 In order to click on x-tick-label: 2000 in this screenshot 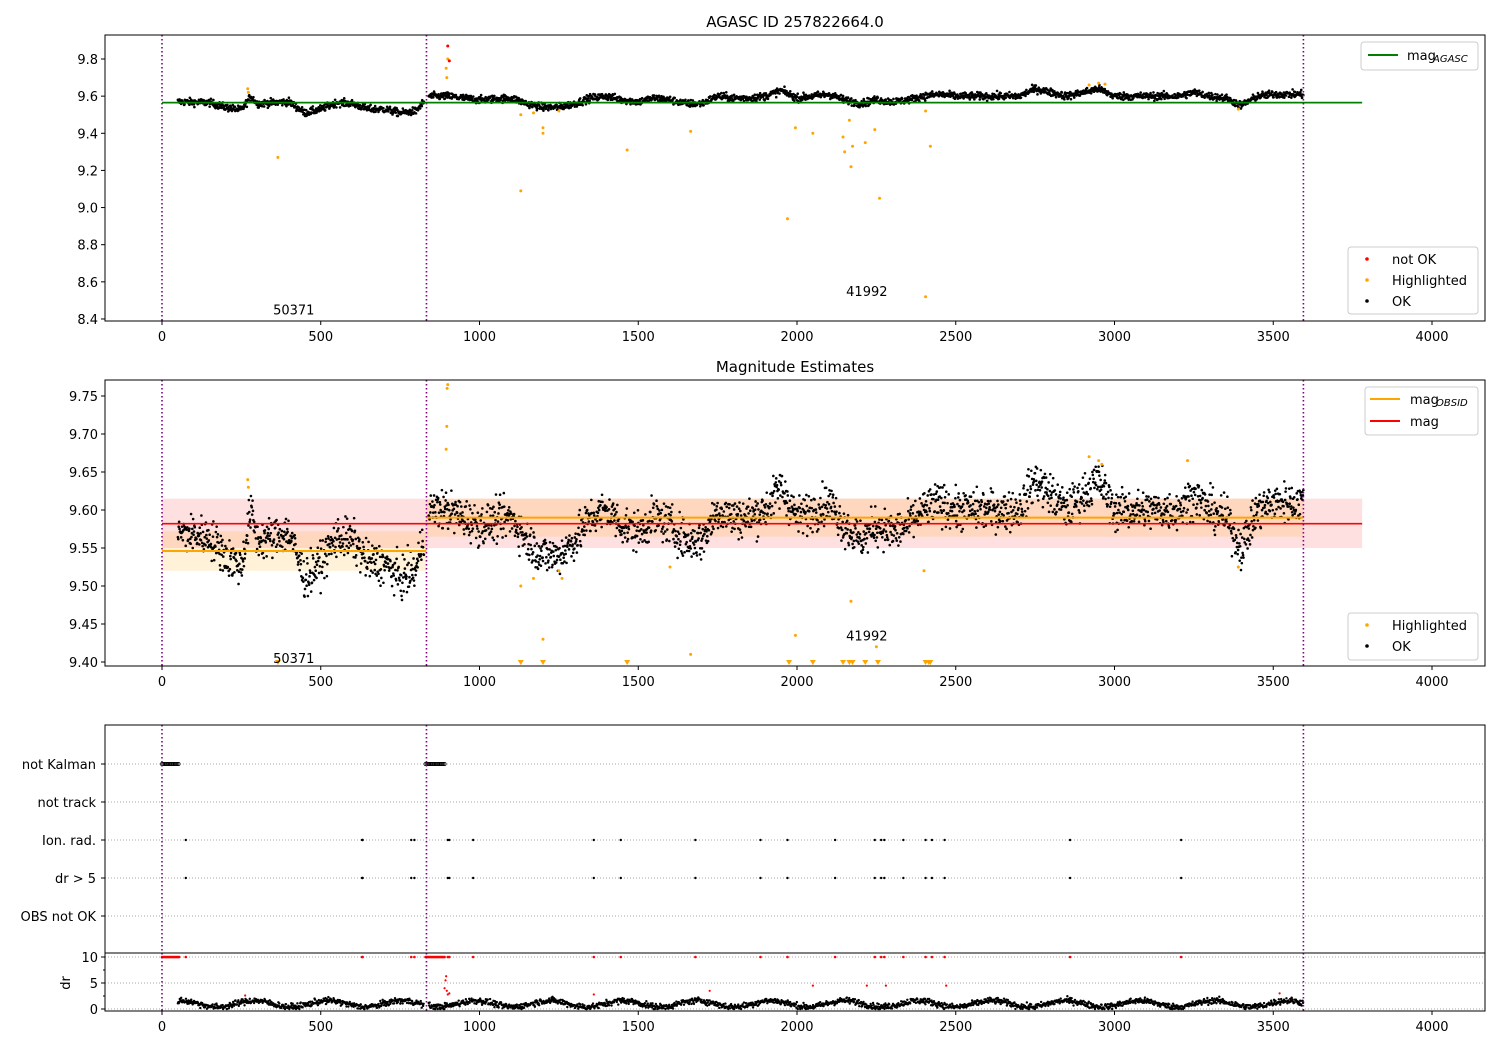, I will do `click(796, 337)`.